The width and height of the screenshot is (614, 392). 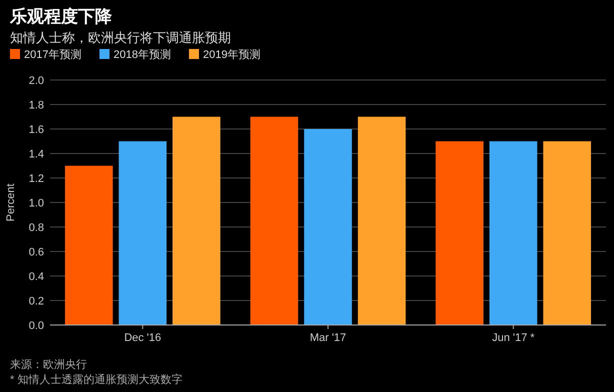 What do you see at coordinates (96, 379) in the screenshot?
I see `text: * 知情人士透露的通胀预测大致数字` at bounding box center [96, 379].